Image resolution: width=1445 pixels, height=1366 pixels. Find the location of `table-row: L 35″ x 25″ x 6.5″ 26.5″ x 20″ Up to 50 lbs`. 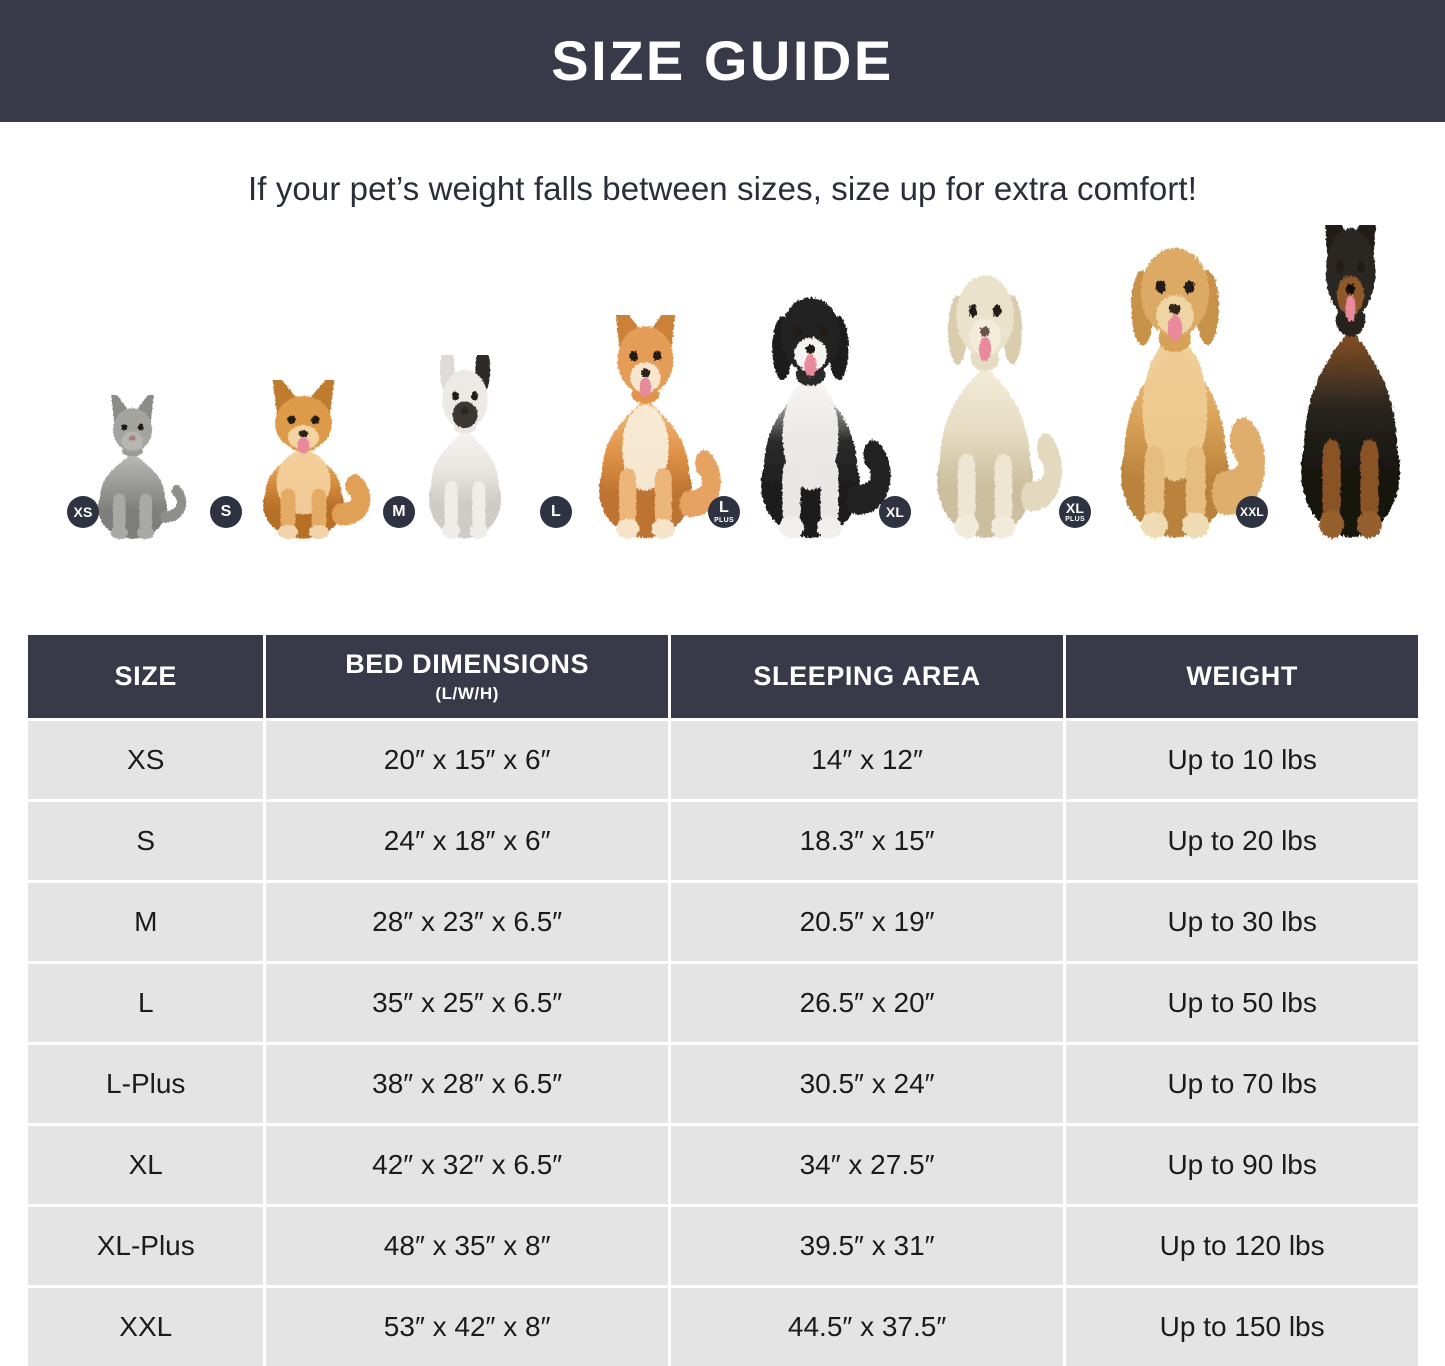

table-row: L 35″ x 25″ x 6.5″ 26.5″ x 20″ Up to 50 lbs is located at coordinates (723, 1003).